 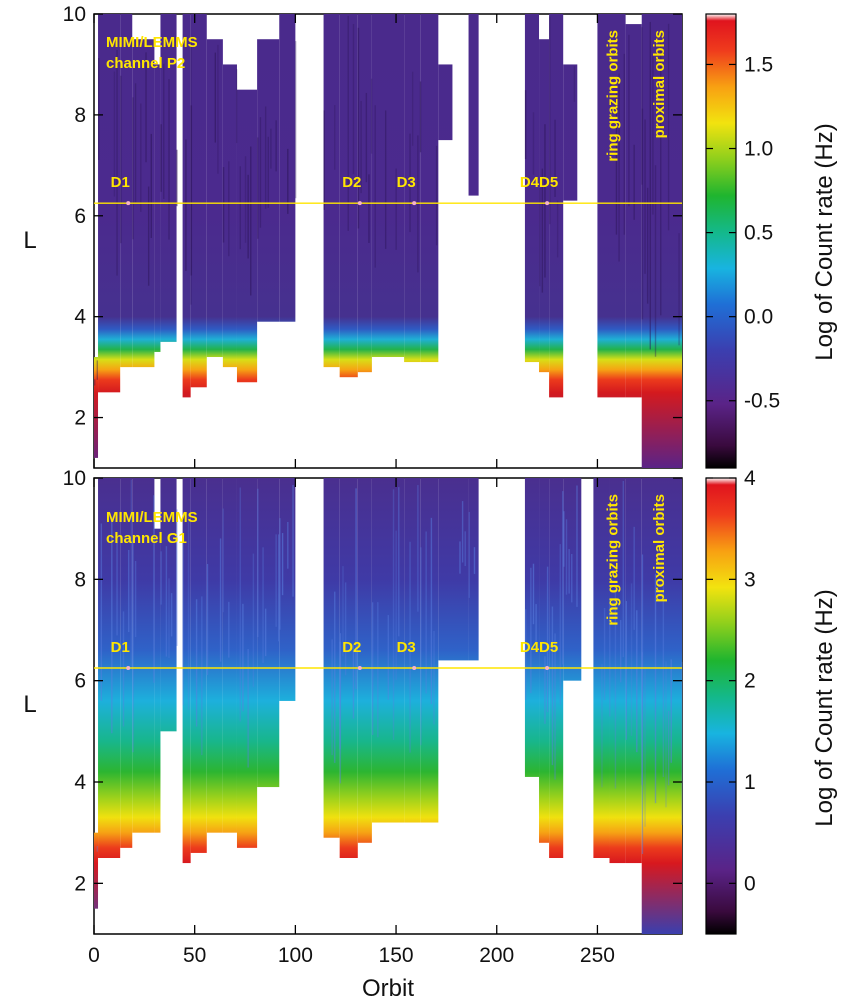 What do you see at coordinates (758, 64) in the screenshot?
I see `p2-colorbar-tick-label: 1.5` at bounding box center [758, 64].